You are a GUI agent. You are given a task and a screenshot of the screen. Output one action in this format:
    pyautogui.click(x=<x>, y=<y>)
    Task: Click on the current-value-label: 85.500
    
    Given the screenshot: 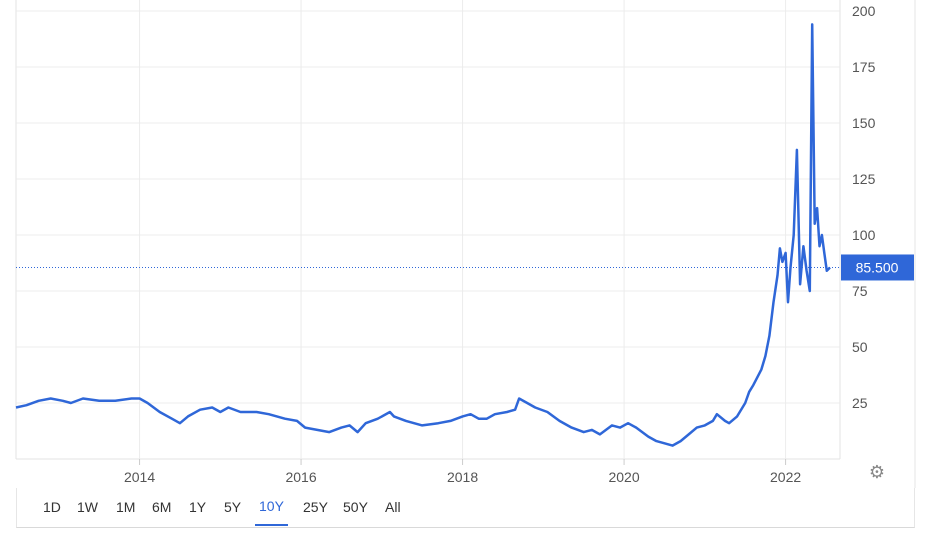 What is the action you would take?
    pyautogui.click(x=877, y=267)
    